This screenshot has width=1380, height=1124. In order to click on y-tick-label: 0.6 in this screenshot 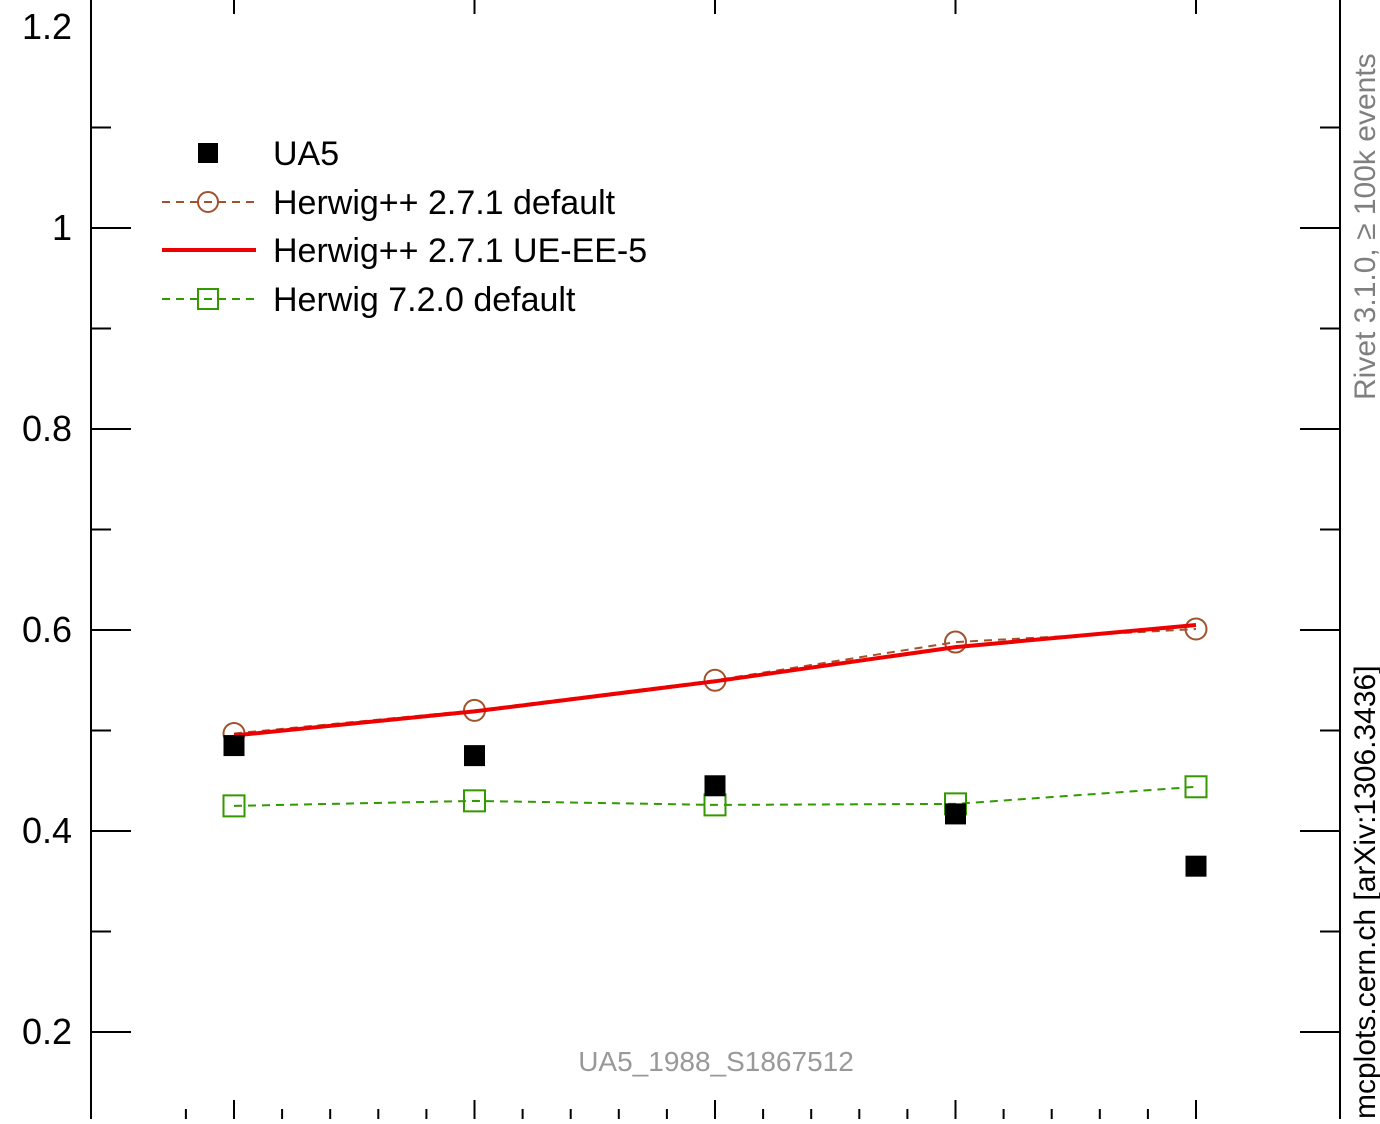, I will do `click(47, 629)`.